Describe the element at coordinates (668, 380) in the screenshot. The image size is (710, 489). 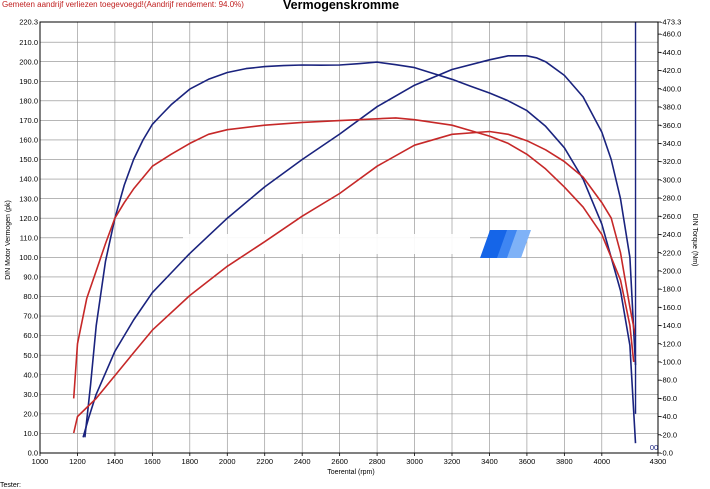
I see `y2-tick-label: -80.0` at that location.